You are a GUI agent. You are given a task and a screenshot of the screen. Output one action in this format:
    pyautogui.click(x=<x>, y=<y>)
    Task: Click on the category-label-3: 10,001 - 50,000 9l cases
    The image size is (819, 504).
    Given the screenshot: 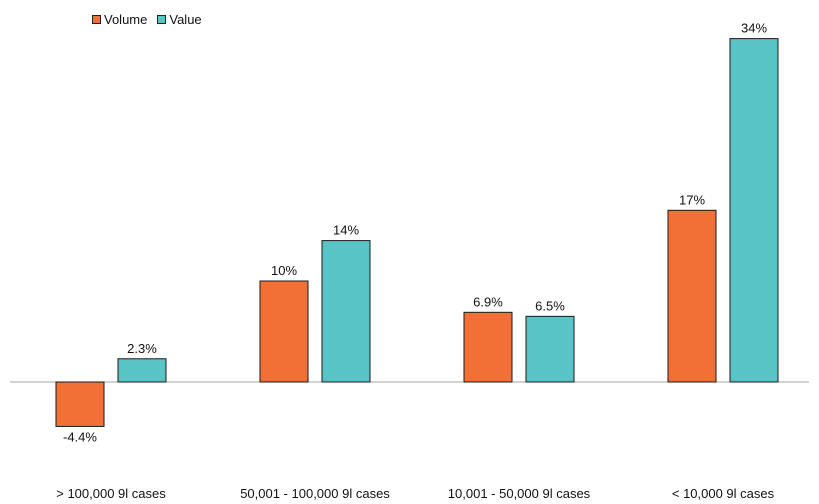 What is the action you would take?
    pyautogui.click(x=519, y=493)
    